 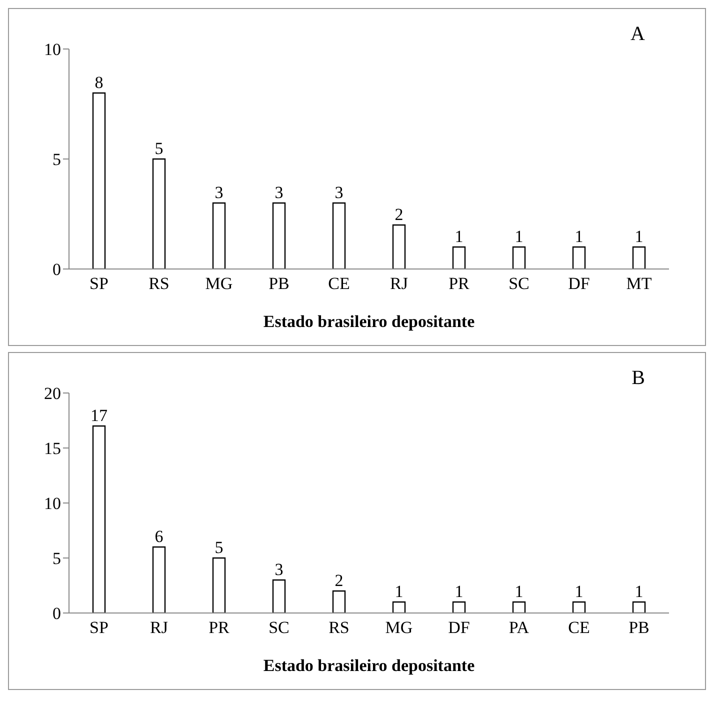 What do you see at coordinates (52, 394) in the screenshot?
I see `y-tick-label: 20` at bounding box center [52, 394].